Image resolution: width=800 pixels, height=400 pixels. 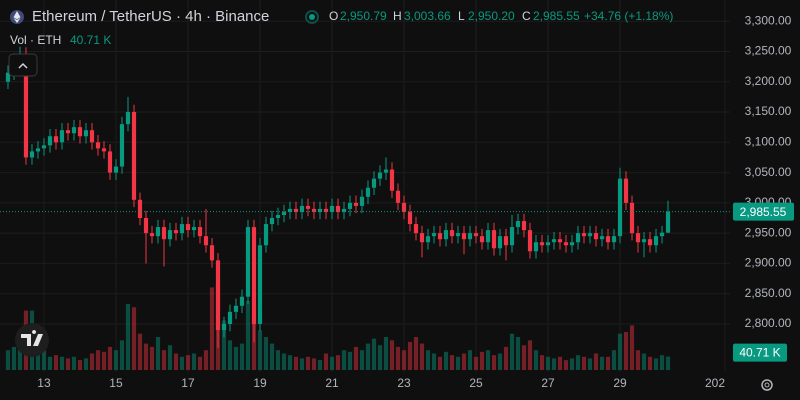 I want to click on y-tick-label: 3,150.00, so click(x=768, y=111).